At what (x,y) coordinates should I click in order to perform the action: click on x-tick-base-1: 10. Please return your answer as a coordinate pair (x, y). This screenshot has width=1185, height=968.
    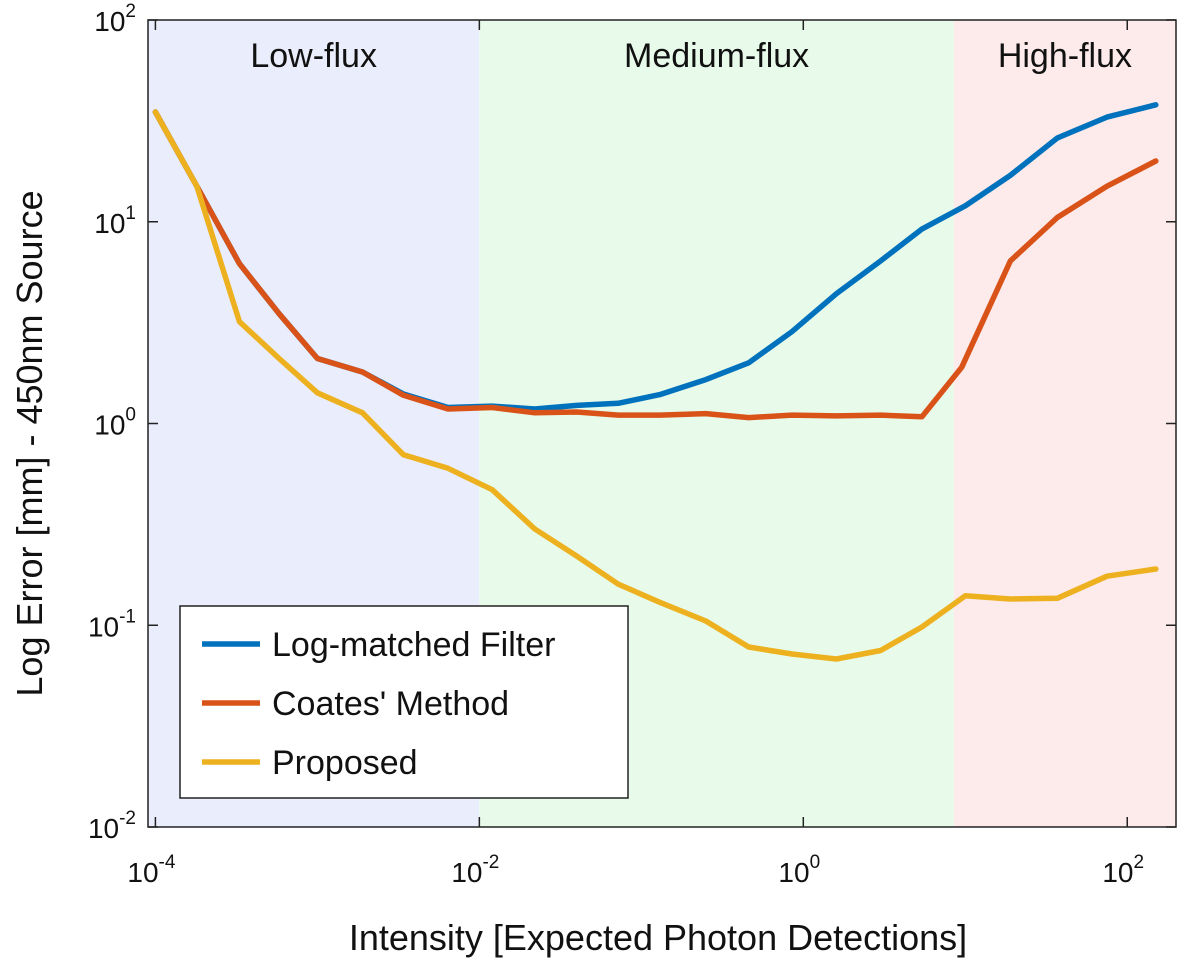
    Looking at the image, I should click on (466, 872).